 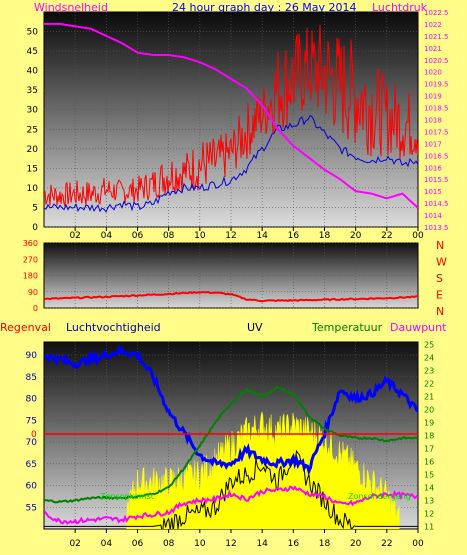 What do you see at coordinates (30, 243) in the screenshot?
I see `y-tick-label: 360` at bounding box center [30, 243].